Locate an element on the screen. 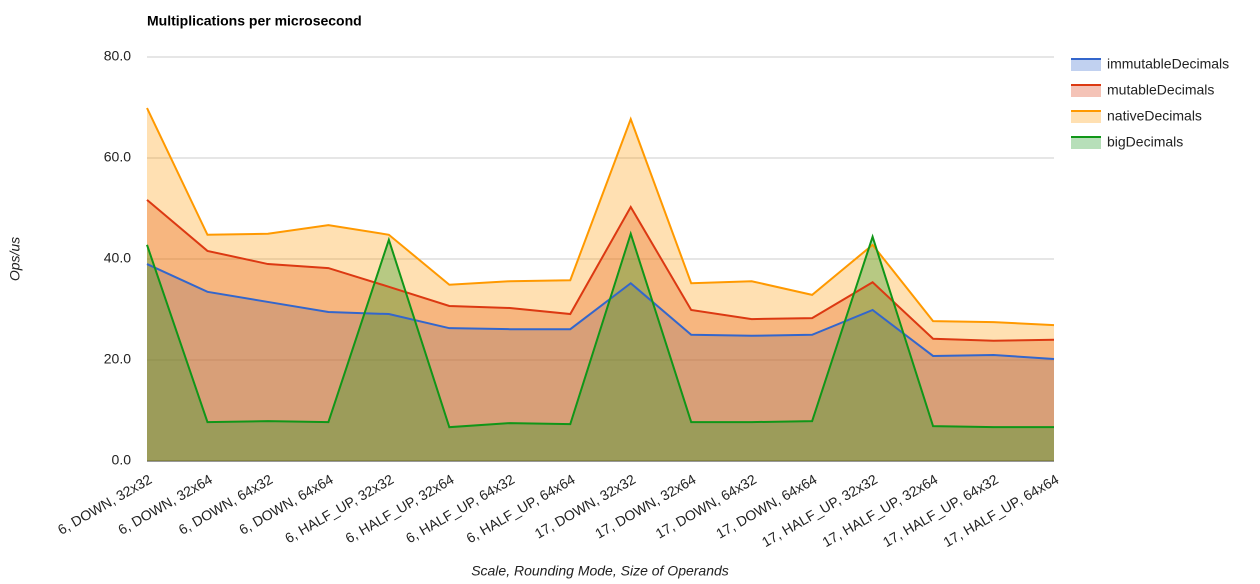  chart-title: Multiplications per microsecond is located at coordinates (254, 21).